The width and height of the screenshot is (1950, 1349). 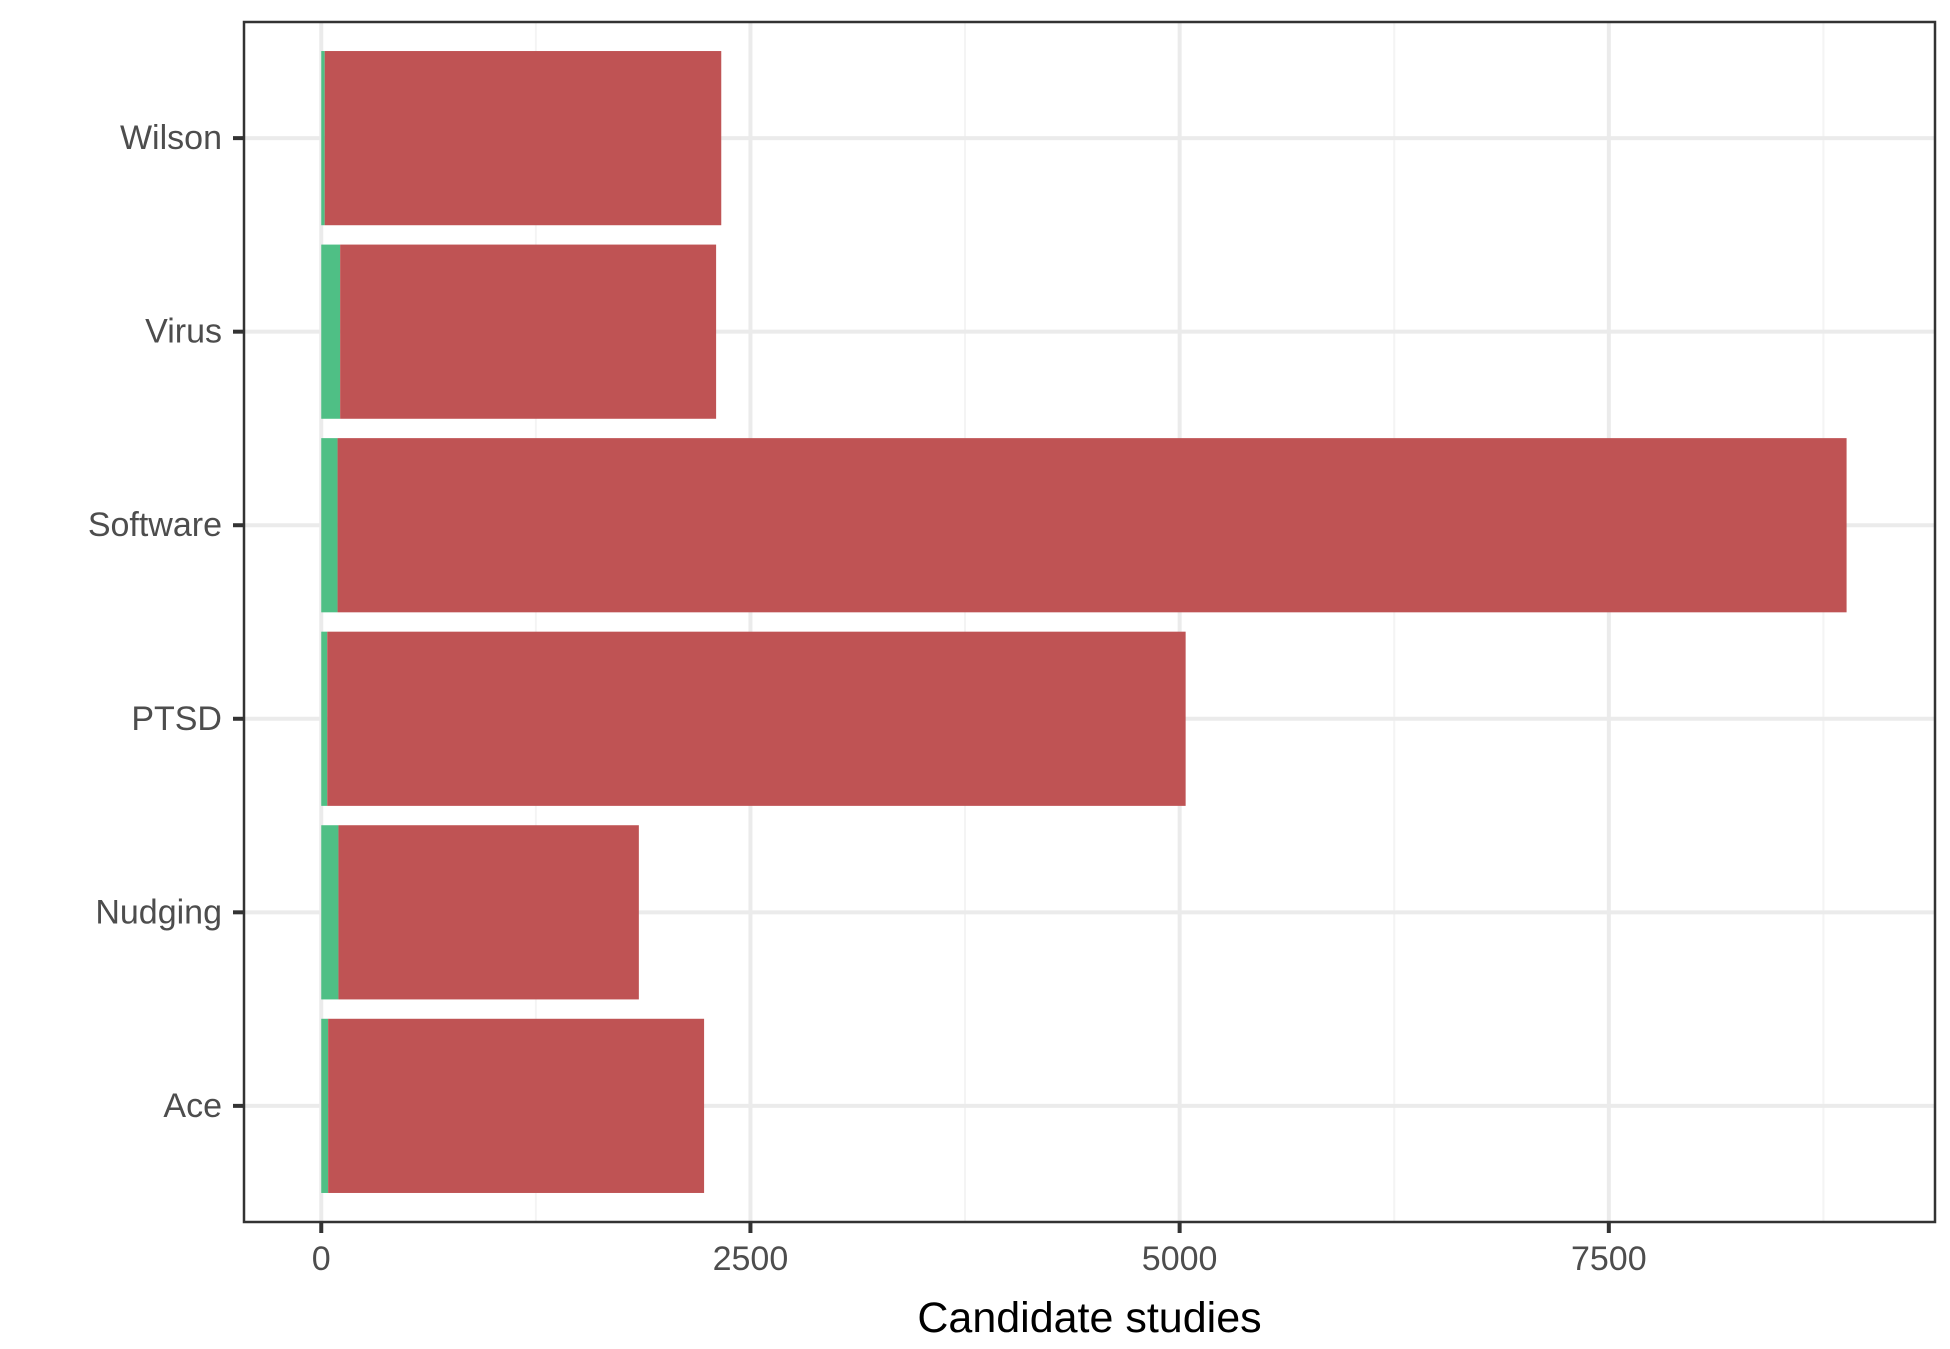 What do you see at coordinates (171, 138) in the screenshot?
I see `y-tick-label: Wilson` at bounding box center [171, 138].